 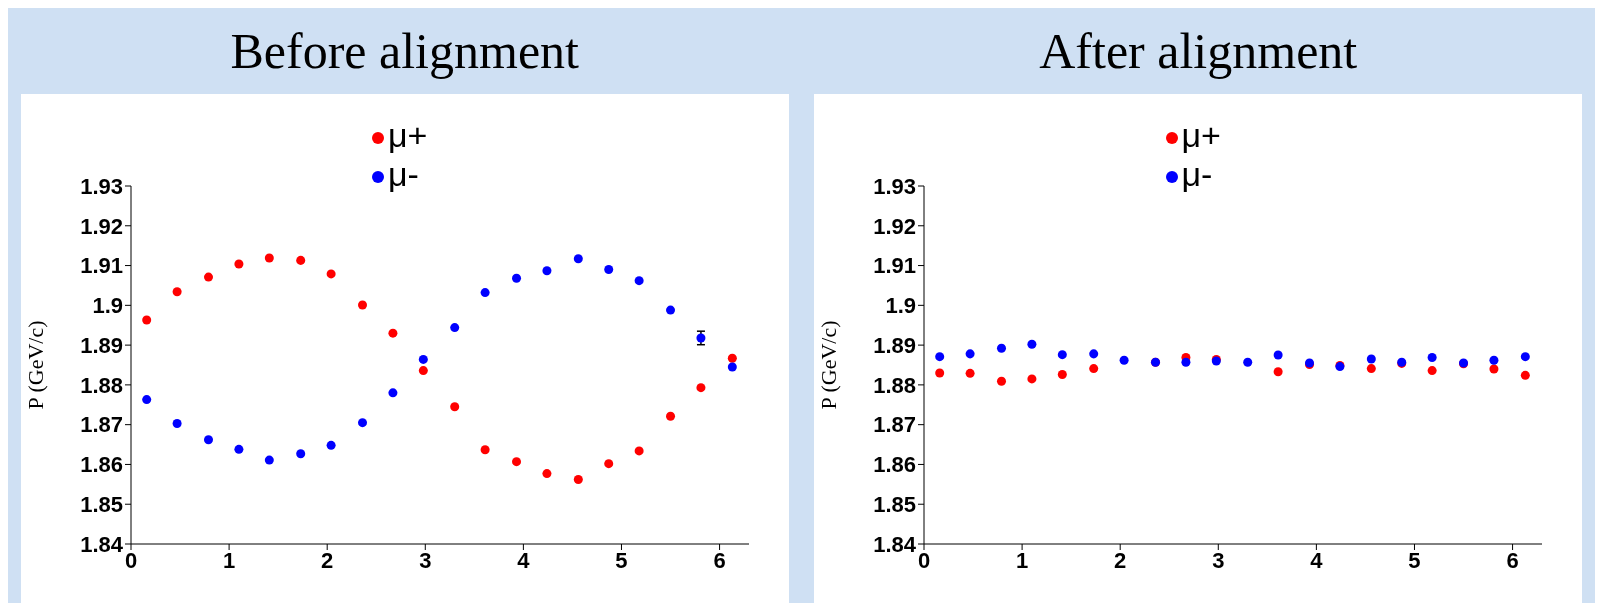 What do you see at coordinates (895, 345) in the screenshot?
I see `y-tick-label: 1.89` at bounding box center [895, 345].